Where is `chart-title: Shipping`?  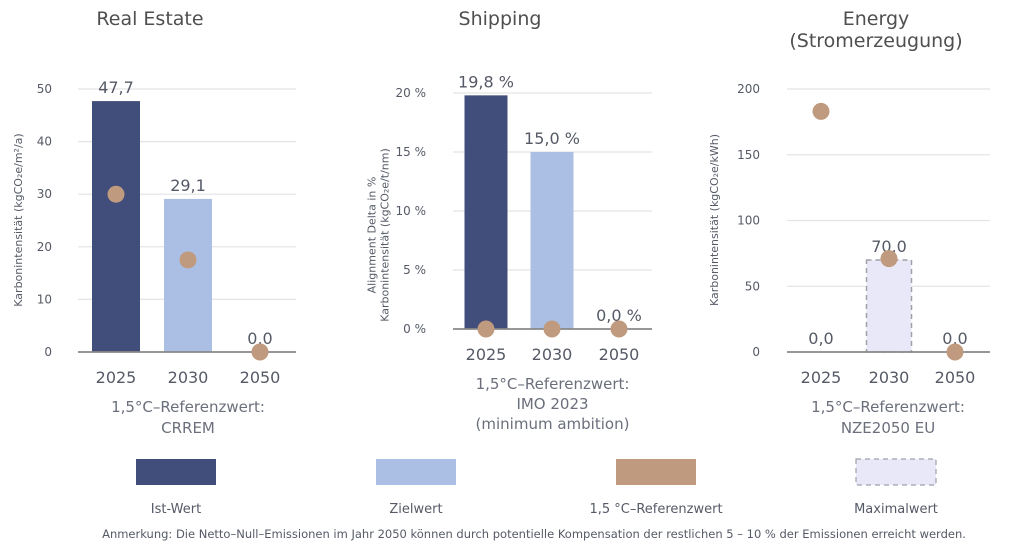 chart-title: Shipping is located at coordinates (500, 19).